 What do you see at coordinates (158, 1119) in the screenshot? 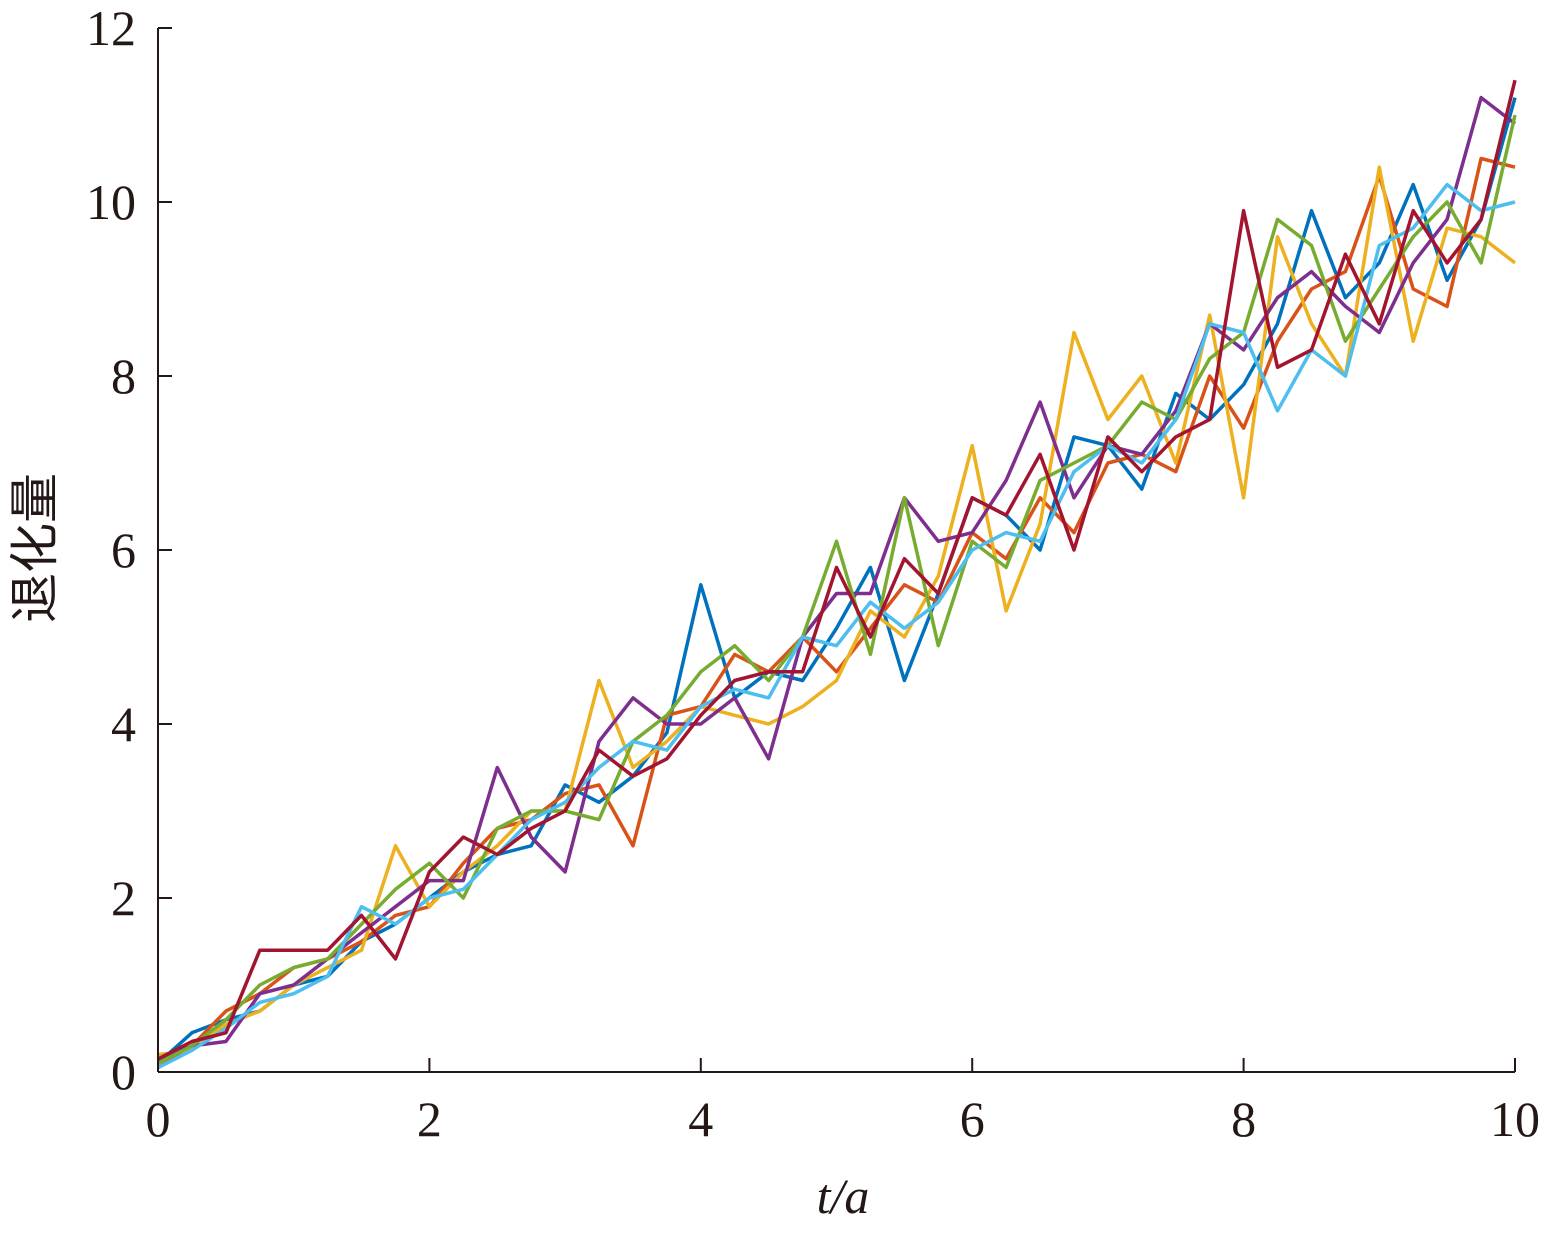
I see `x-tick-label: 0` at bounding box center [158, 1119].